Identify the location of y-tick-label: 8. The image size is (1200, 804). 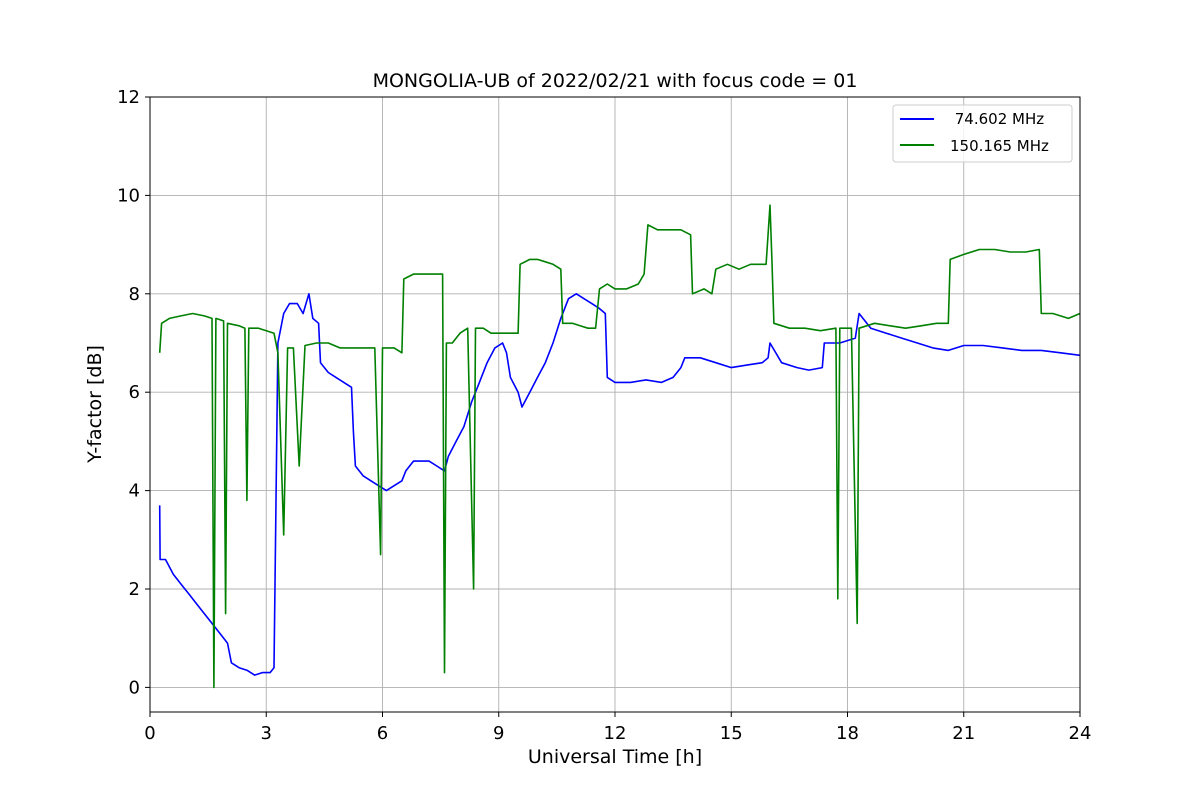
(134, 294).